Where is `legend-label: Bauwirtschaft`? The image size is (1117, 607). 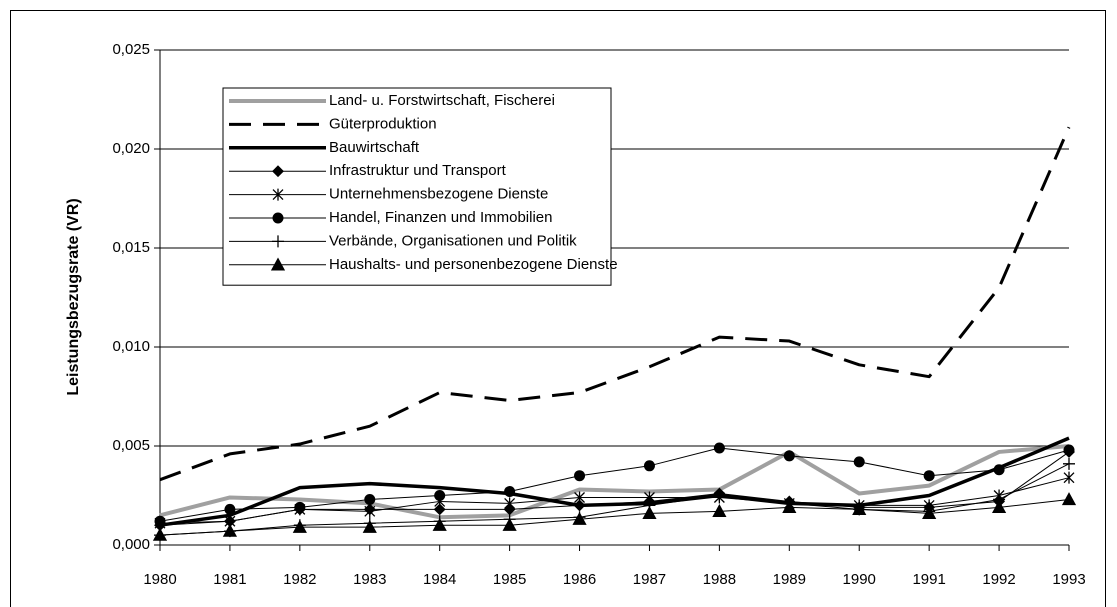 legend-label: Bauwirtschaft is located at coordinates (374, 147).